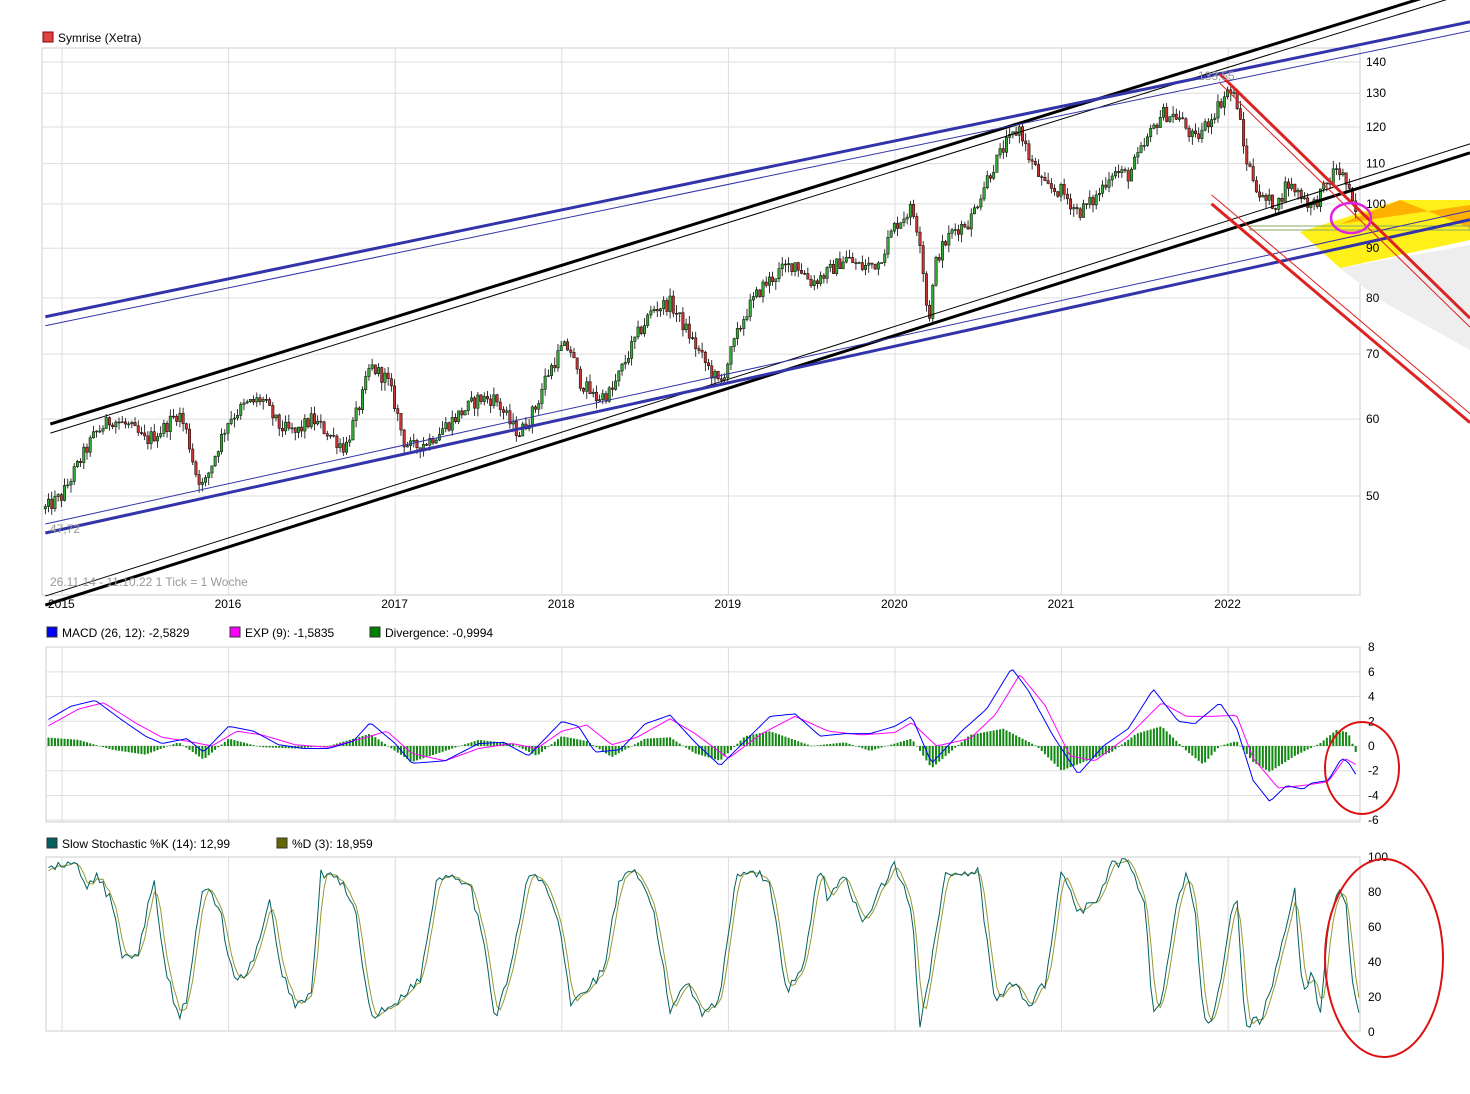 The image size is (1470, 1094). What do you see at coordinates (1227, 604) in the screenshot?
I see `price-xtick-2022: 2022` at bounding box center [1227, 604].